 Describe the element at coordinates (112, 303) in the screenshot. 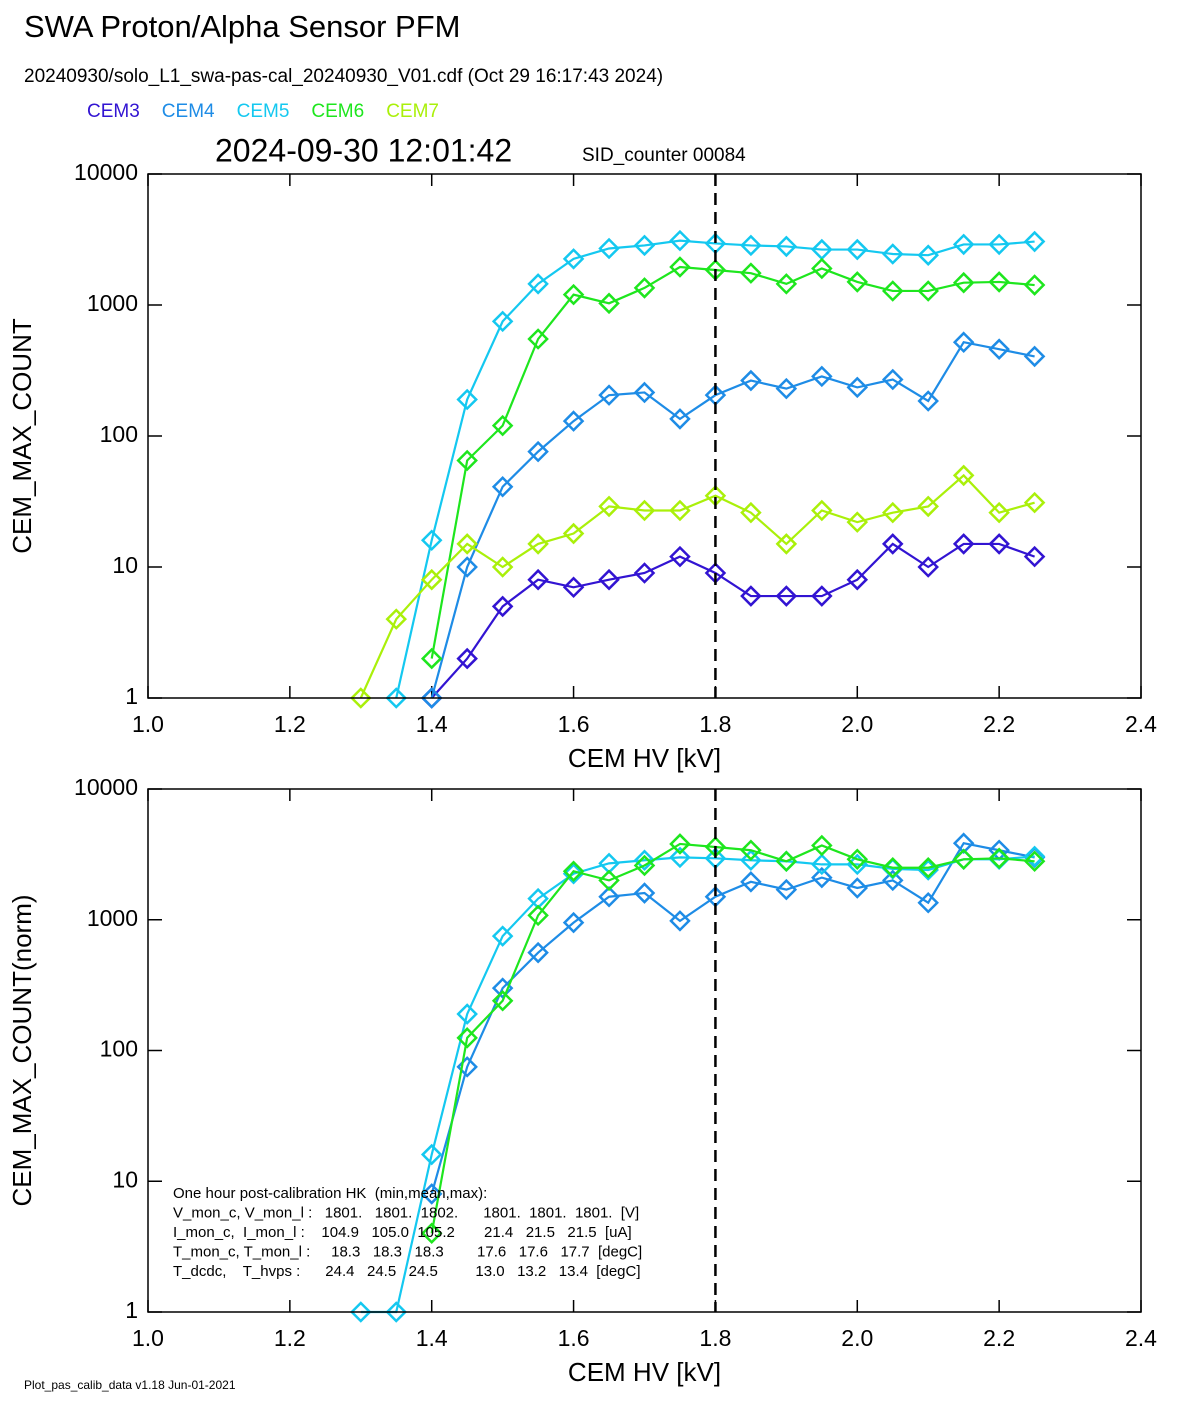

I see `y-tick-label: 1000` at that location.